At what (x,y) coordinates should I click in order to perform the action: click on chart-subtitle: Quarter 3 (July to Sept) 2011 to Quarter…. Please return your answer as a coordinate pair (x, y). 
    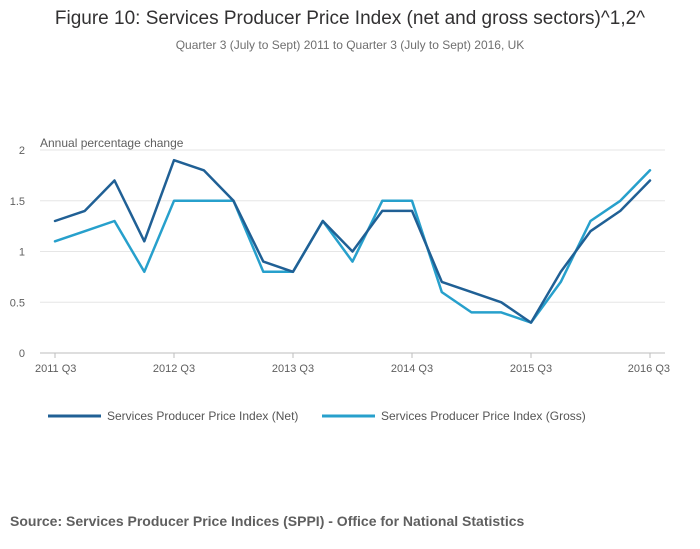
    Looking at the image, I should click on (350, 45).